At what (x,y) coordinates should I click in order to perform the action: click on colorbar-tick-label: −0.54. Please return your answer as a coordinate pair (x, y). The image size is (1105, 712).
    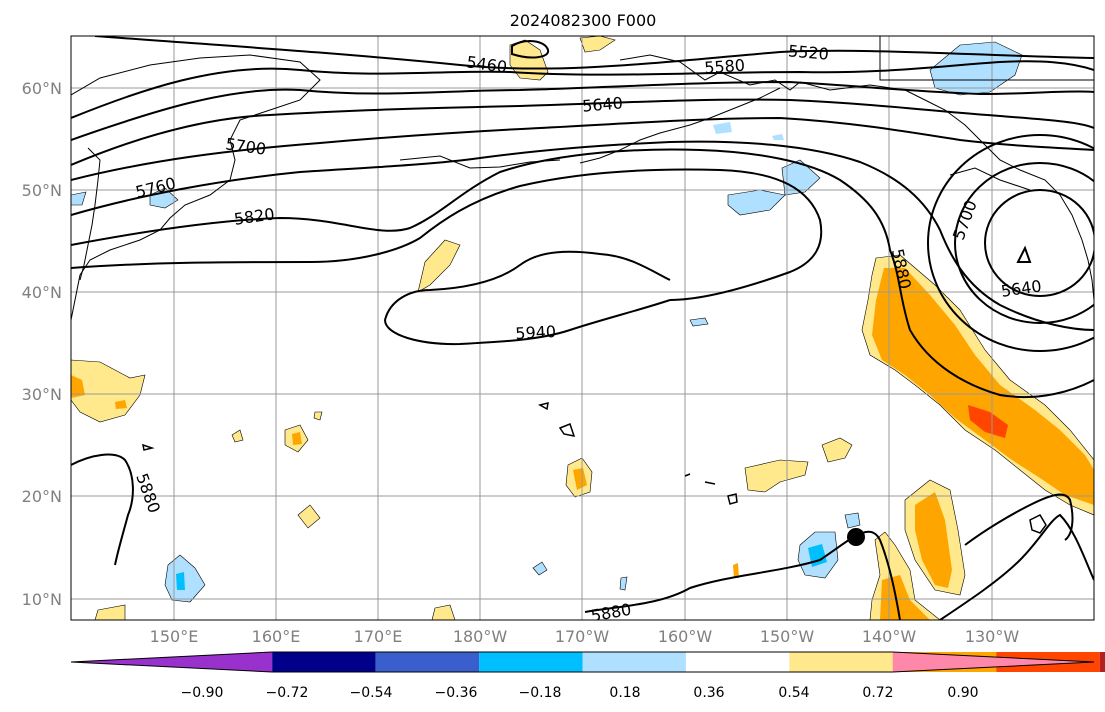
    Looking at the image, I should click on (371, 693).